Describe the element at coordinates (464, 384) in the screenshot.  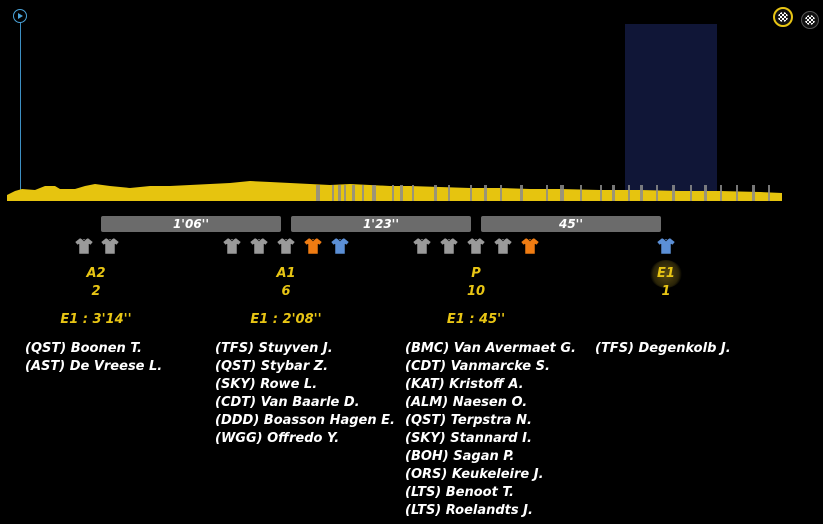
I see `rider-entry: (KAT) Kristoff A.` at that location.